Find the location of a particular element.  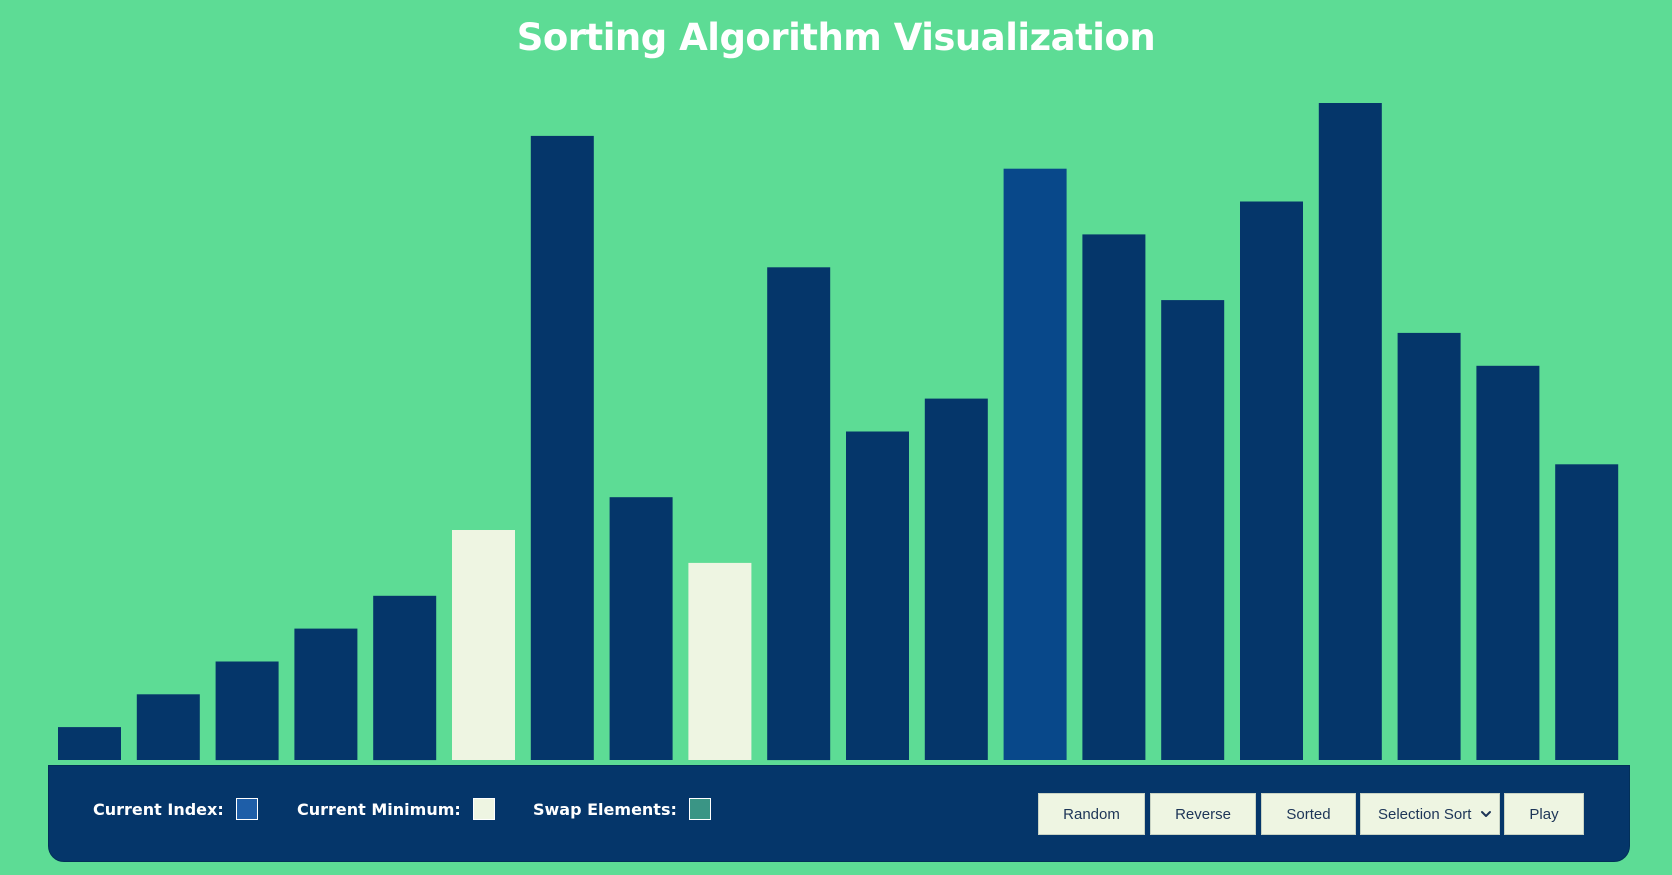

play-button: Play is located at coordinates (1544, 814).